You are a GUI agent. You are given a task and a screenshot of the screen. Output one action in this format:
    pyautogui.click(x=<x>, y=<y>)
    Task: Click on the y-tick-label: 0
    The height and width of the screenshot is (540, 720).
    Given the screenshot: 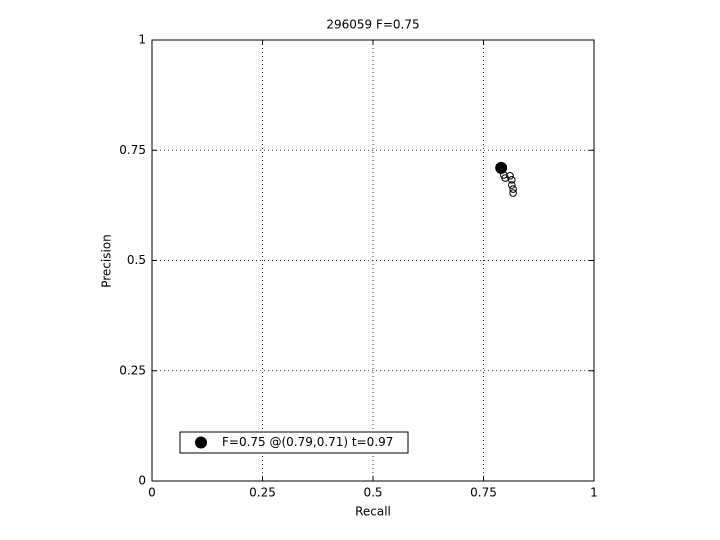 What is the action you would take?
    pyautogui.click(x=142, y=481)
    